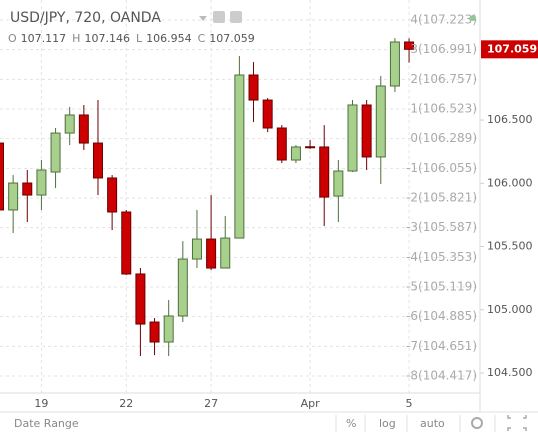  I want to click on toolbar, so click(269, 423).